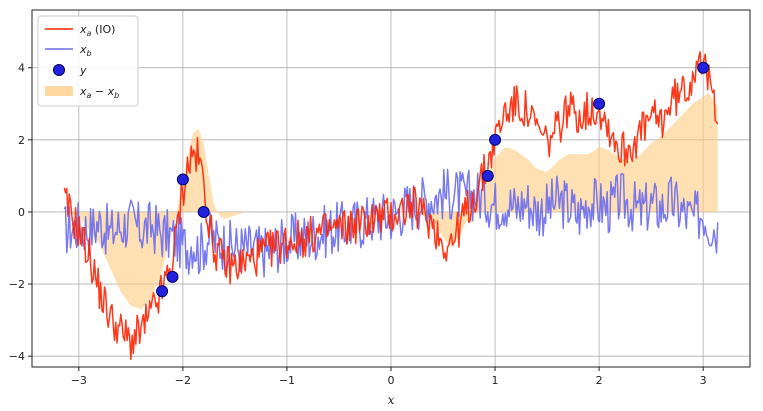 The image size is (763, 411). I want to click on legend-label-fill: xa − xb, so click(99, 92).